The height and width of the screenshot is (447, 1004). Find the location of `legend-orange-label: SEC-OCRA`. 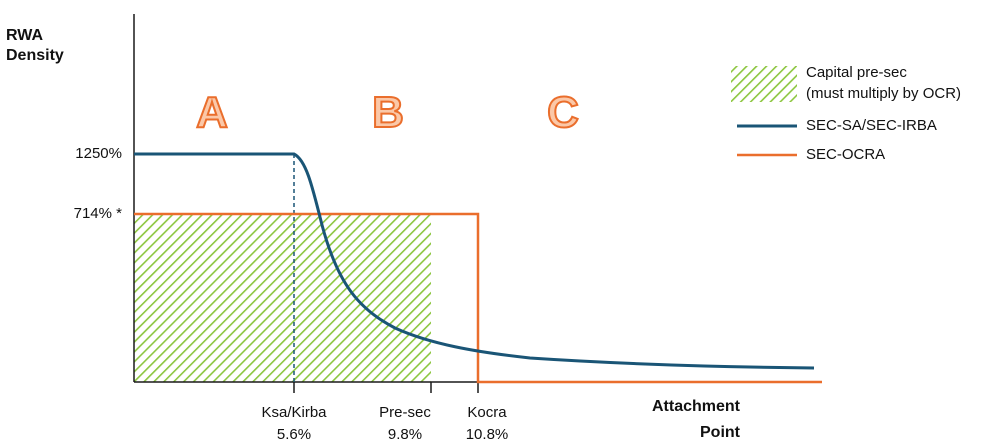

legend-orange-label: SEC-OCRA is located at coordinates (846, 154).